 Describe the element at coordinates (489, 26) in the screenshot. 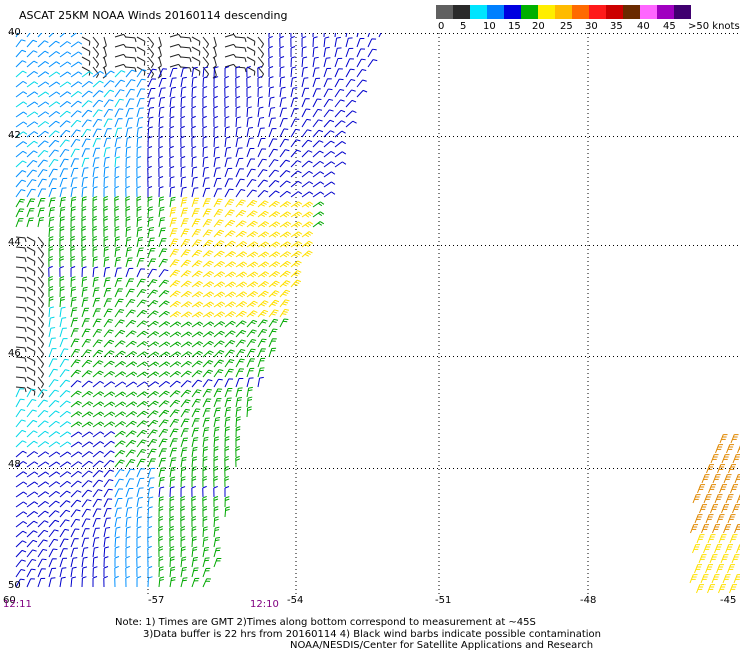

I see `legend-label-10: 10` at that location.